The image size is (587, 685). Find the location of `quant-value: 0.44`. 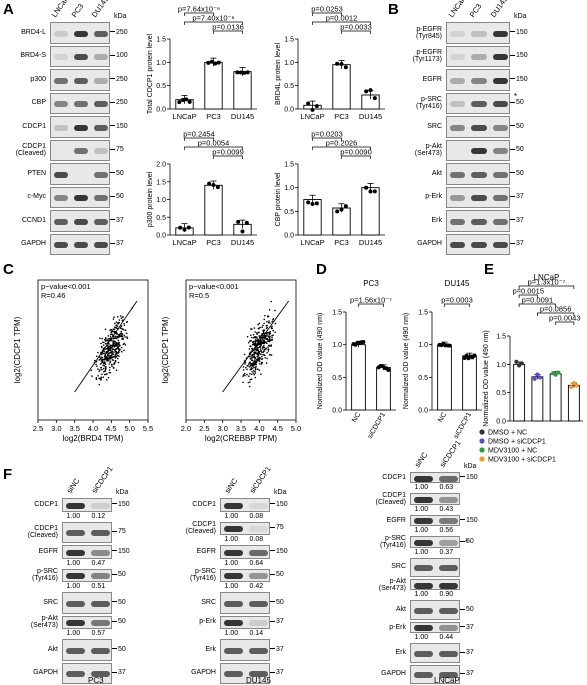

quant-value: 0.44 is located at coordinates (446, 638).